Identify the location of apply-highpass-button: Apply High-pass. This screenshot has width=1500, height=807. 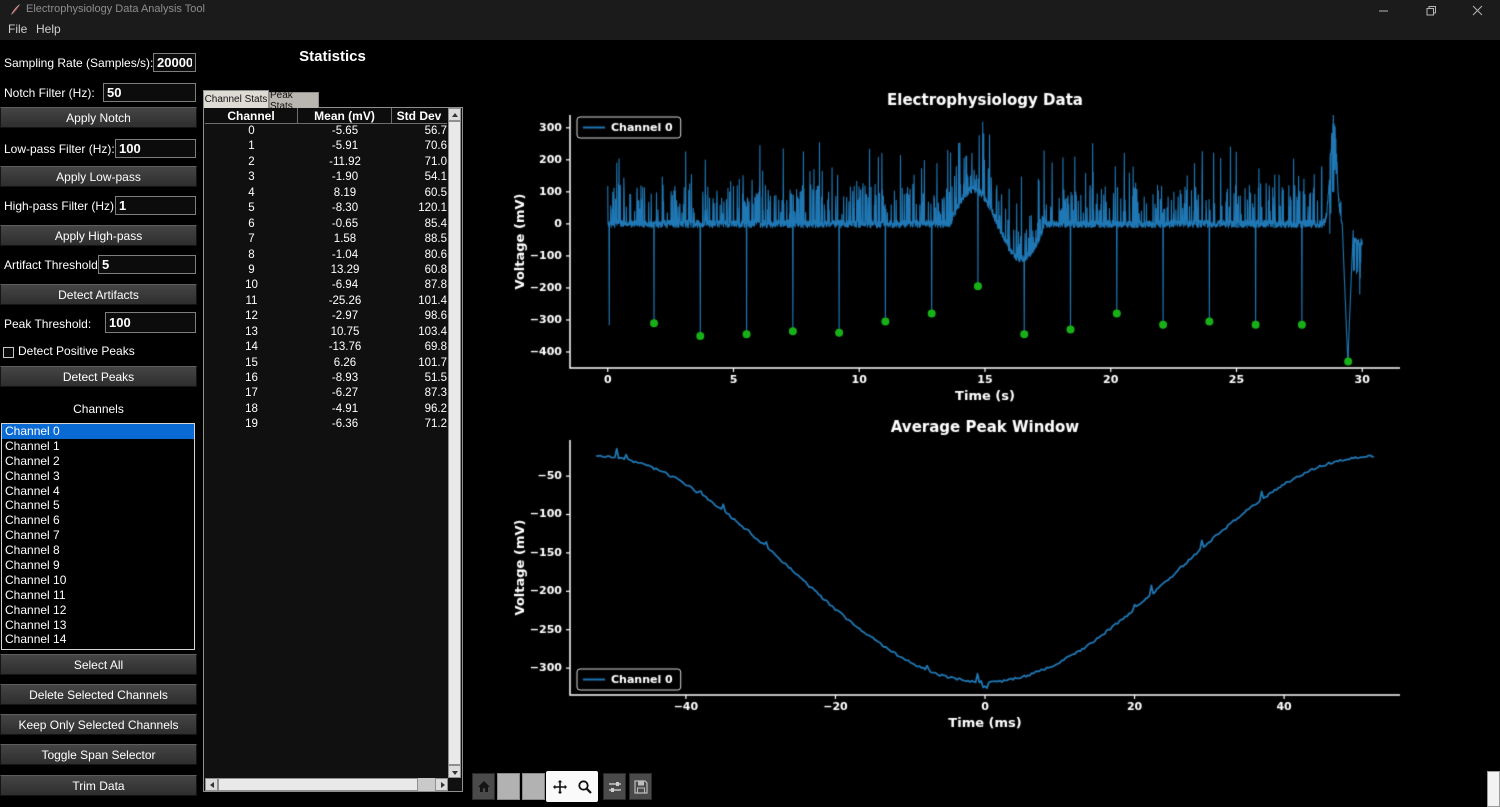
(98, 235).